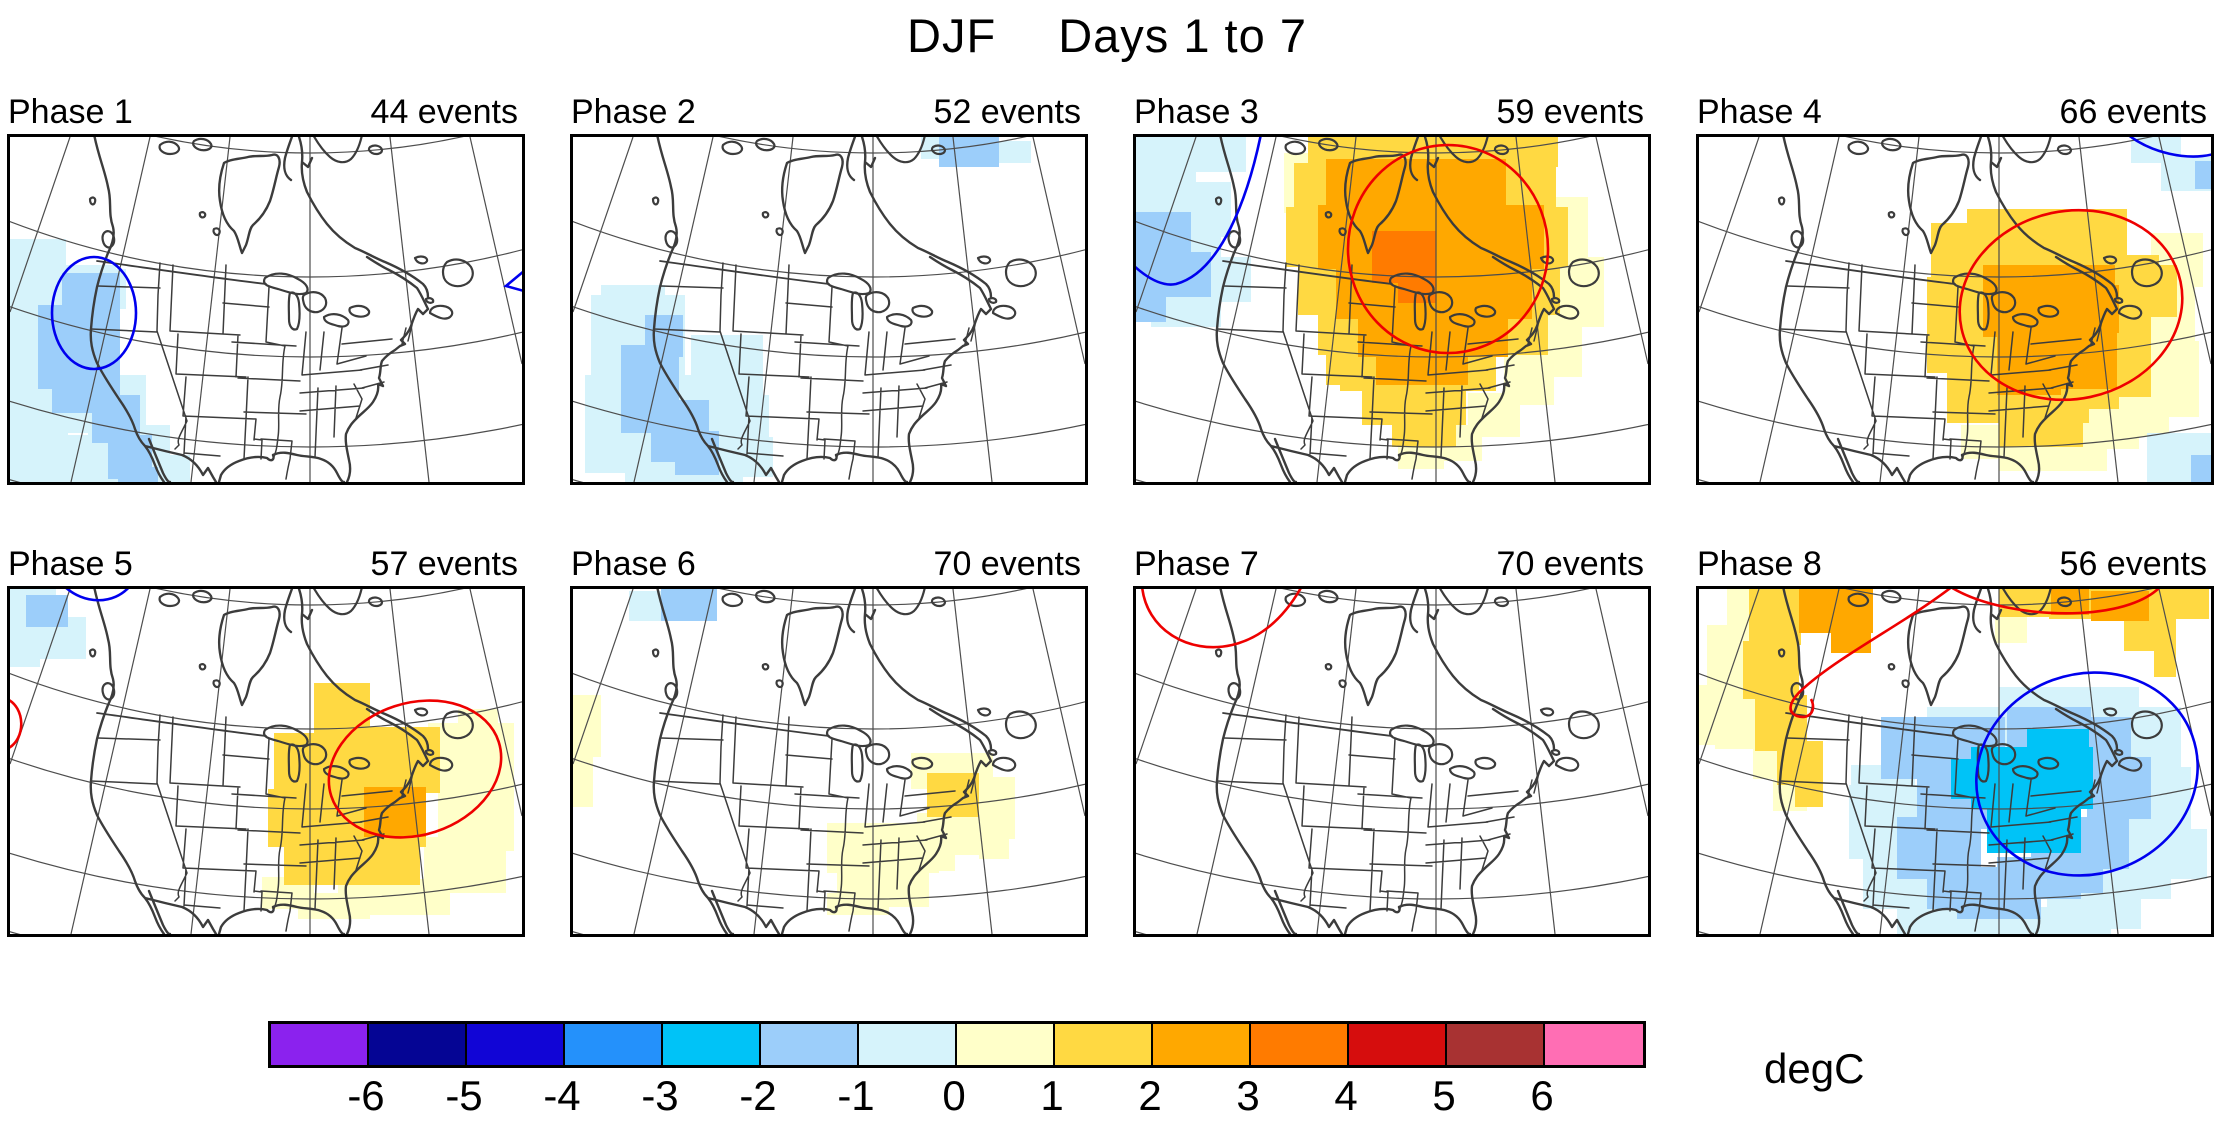 The height and width of the screenshot is (1130, 2214). I want to click on panel-header: Phase 7 70 events, so click(1389, 564).